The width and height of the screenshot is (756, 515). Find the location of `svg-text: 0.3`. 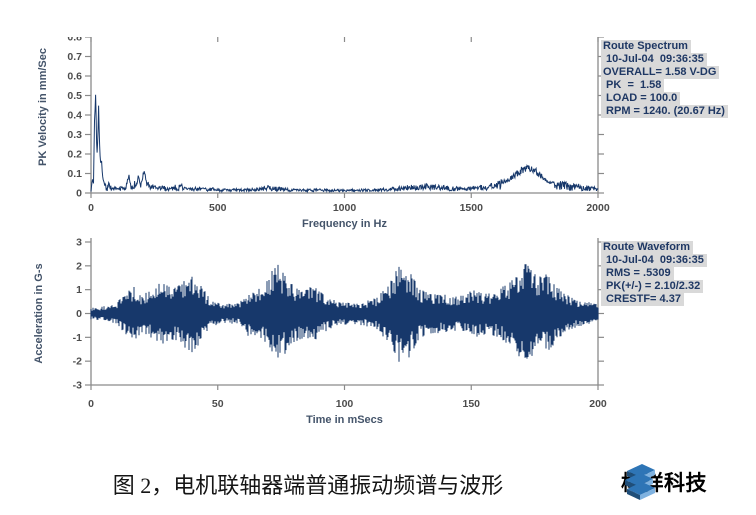

svg-text: 0.3 is located at coordinates (74, 135).